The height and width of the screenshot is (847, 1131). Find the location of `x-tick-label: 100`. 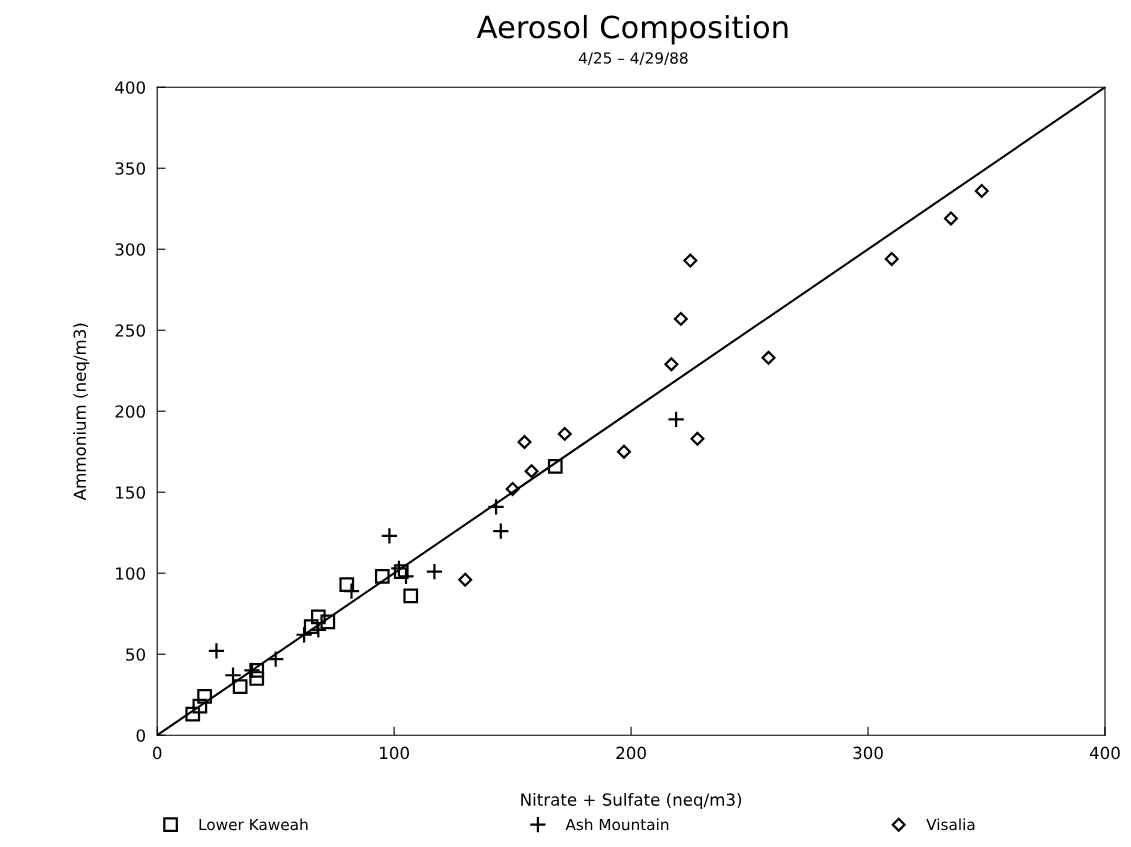

x-tick-label: 100 is located at coordinates (394, 753).